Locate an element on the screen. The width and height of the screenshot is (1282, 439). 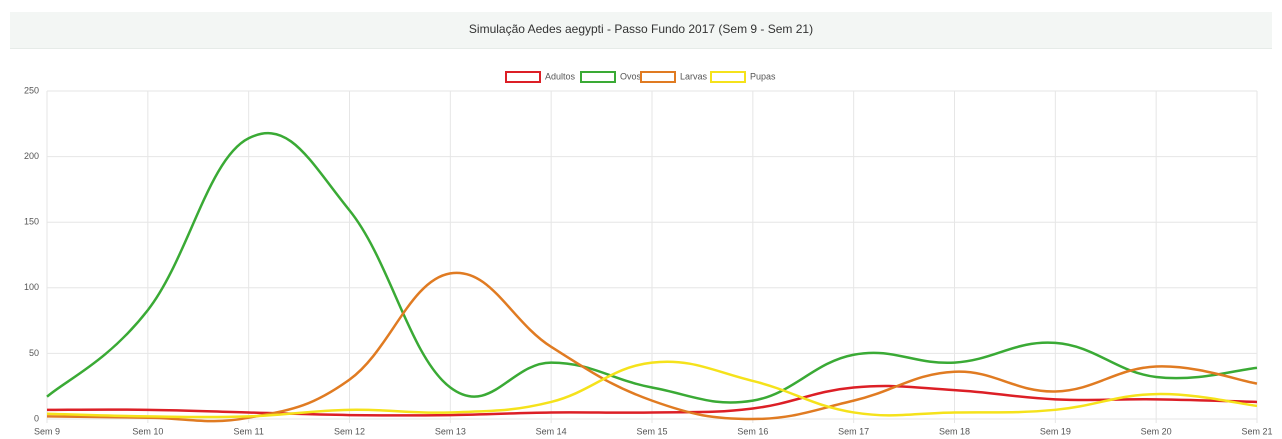
x-tick-label: Sem 10 is located at coordinates (147, 431).